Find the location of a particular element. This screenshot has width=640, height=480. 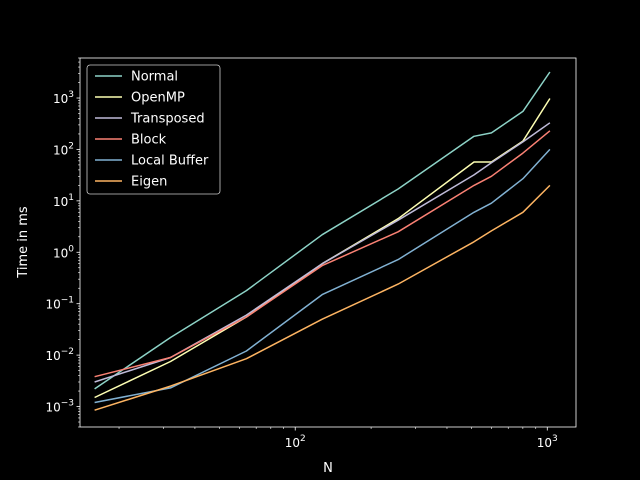

legend-label: OpenMP is located at coordinates (158, 98).